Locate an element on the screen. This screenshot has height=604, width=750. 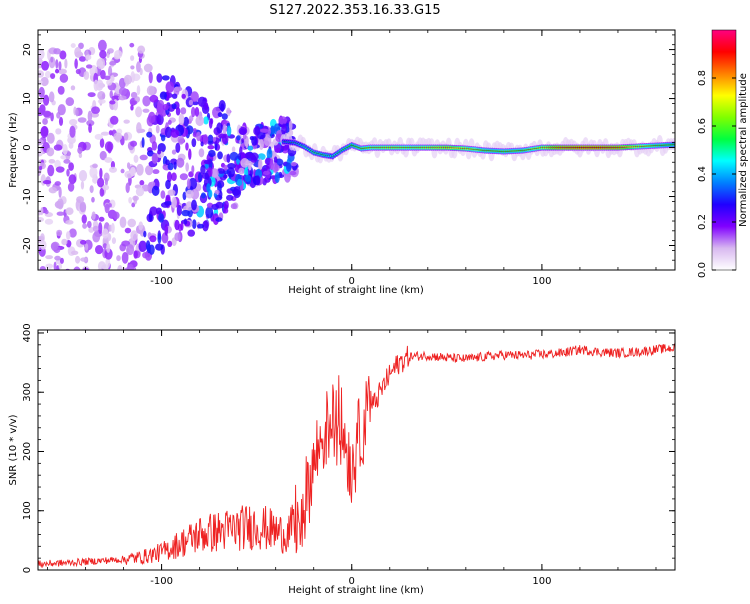
colorbar-tick-label: 0.8 is located at coordinates (702, 78).